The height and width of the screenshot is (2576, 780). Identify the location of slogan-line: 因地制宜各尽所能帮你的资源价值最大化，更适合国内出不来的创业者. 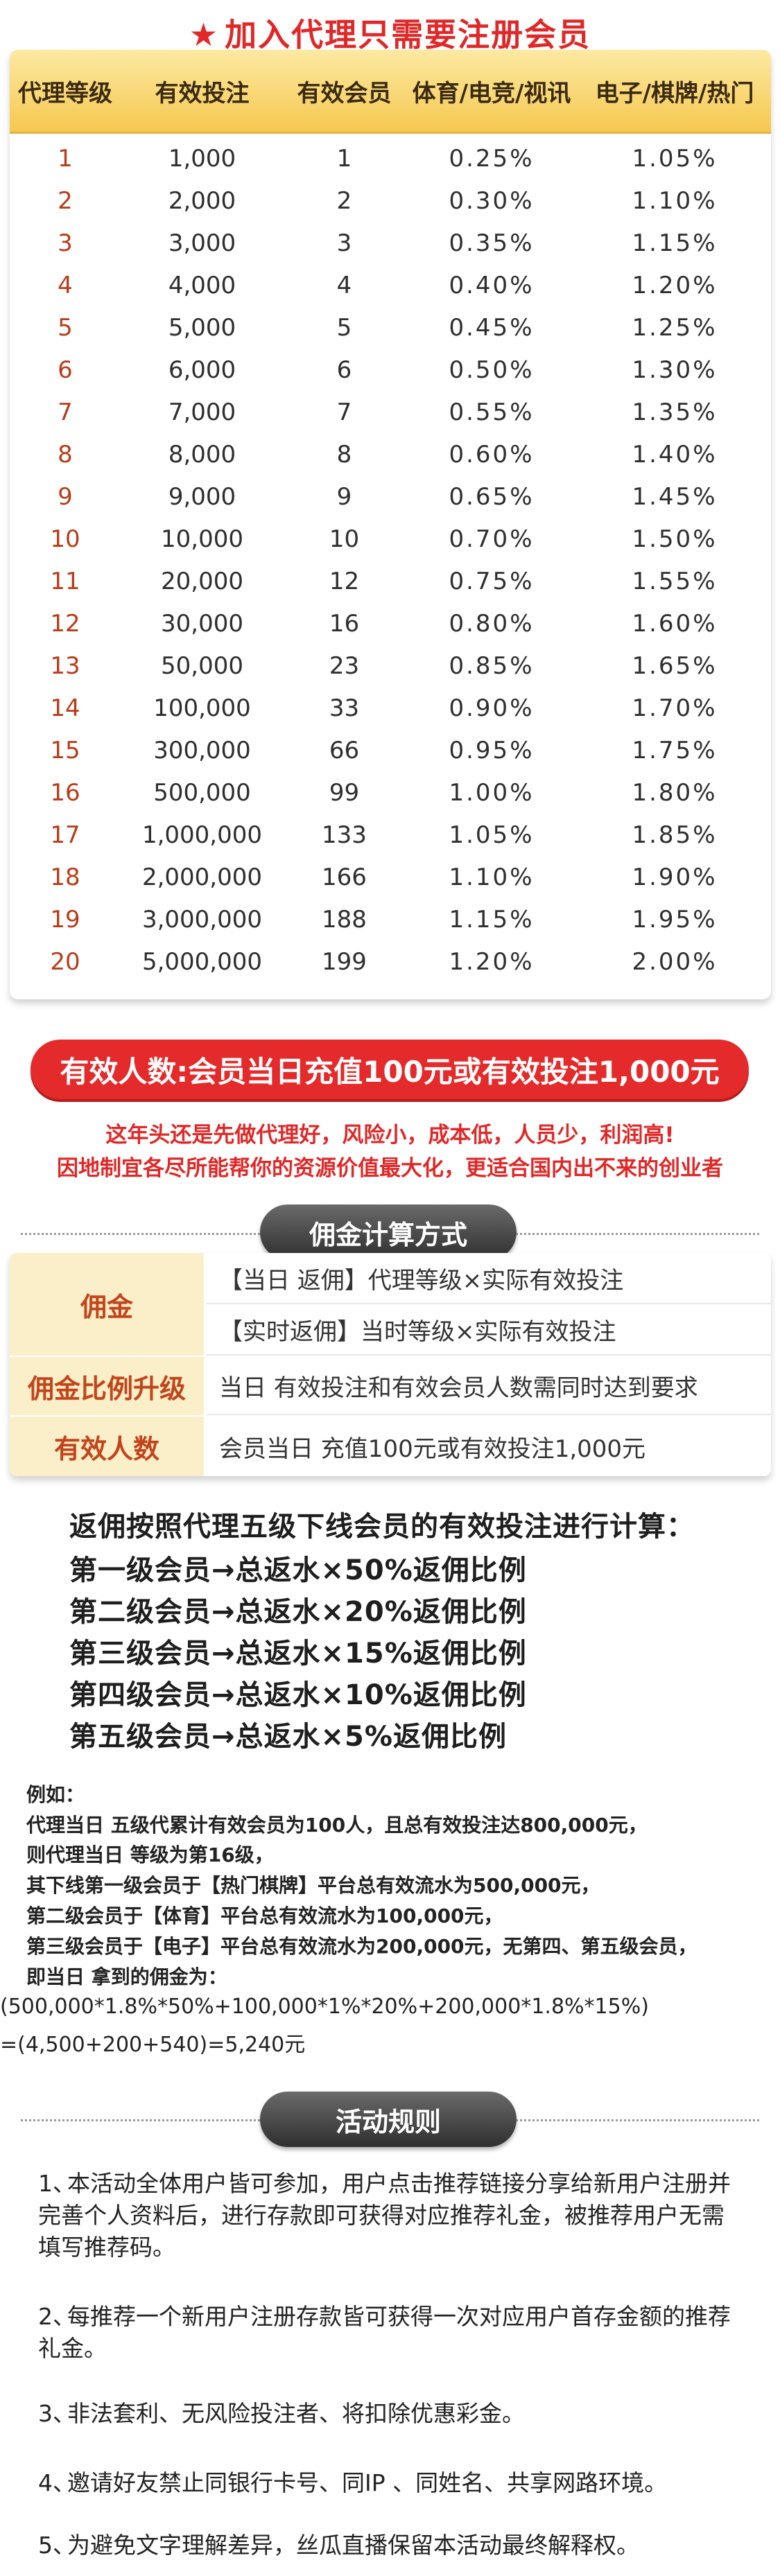
(390, 1168).